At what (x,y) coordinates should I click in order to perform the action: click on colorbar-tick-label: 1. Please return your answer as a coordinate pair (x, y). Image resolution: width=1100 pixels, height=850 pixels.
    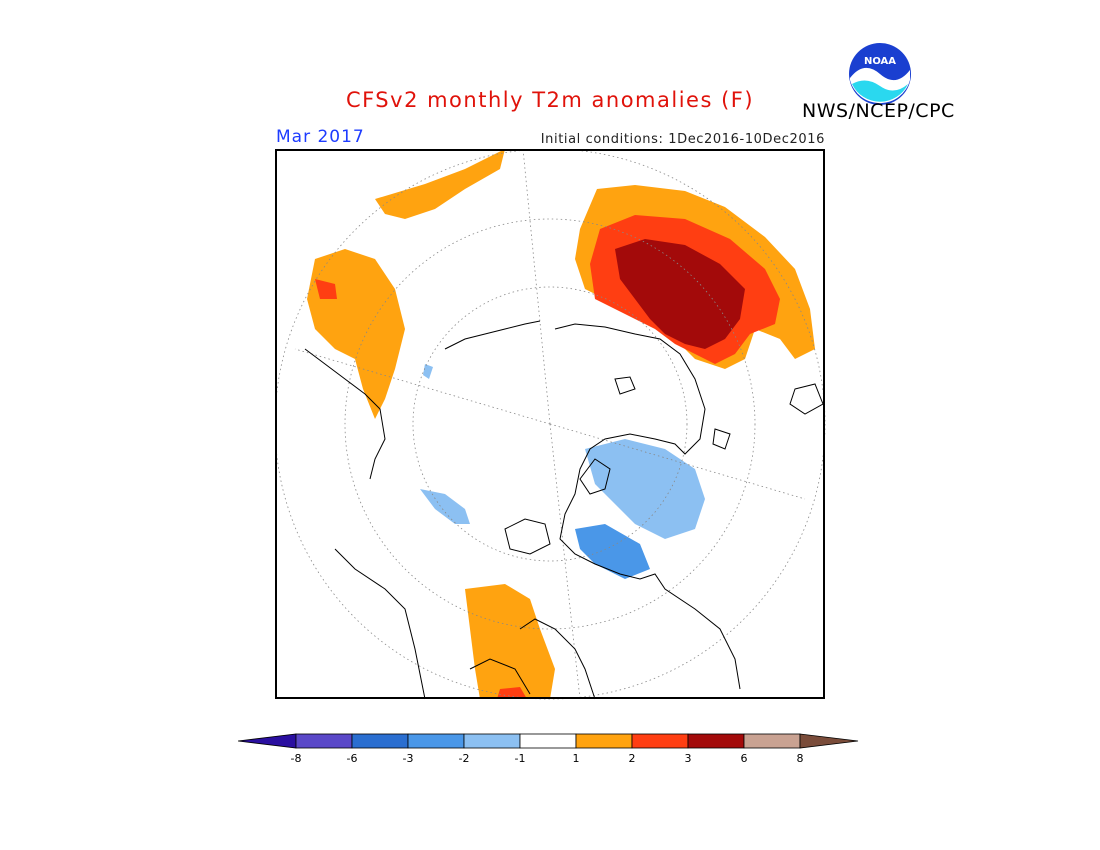
    Looking at the image, I should click on (576, 758).